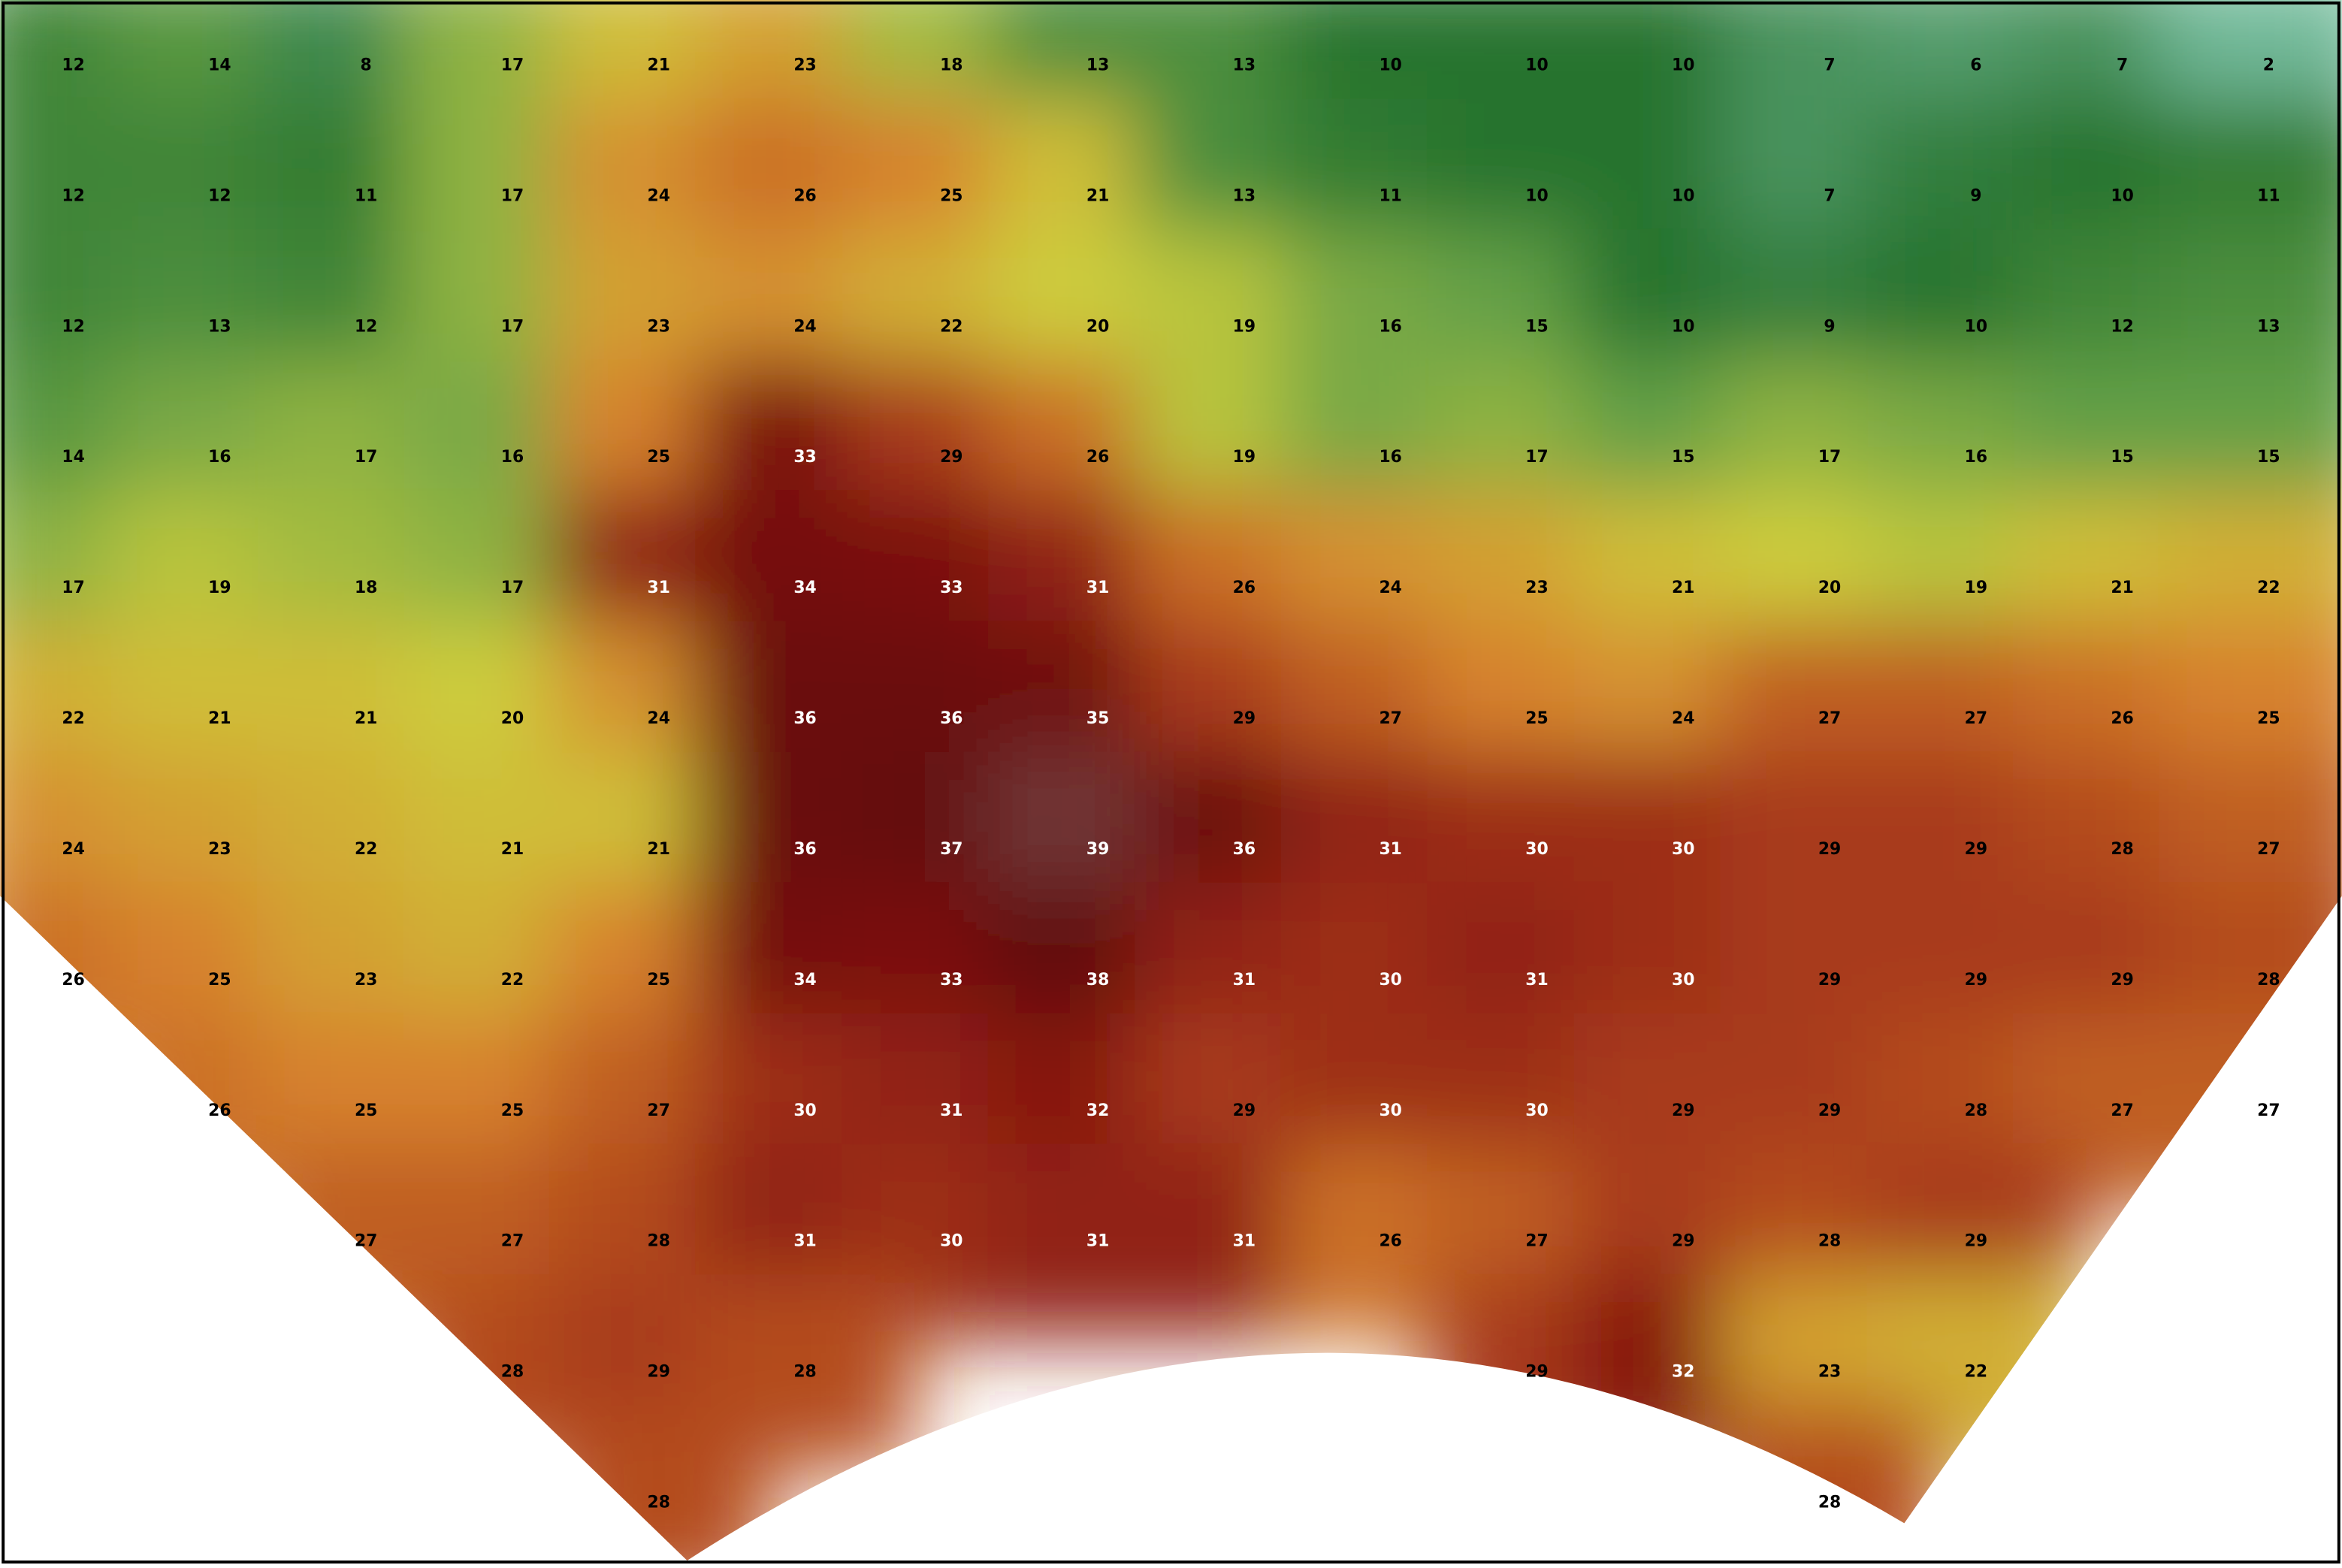  What do you see at coordinates (366, 195) in the screenshot?
I see `temperature-label: 11` at bounding box center [366, 195].